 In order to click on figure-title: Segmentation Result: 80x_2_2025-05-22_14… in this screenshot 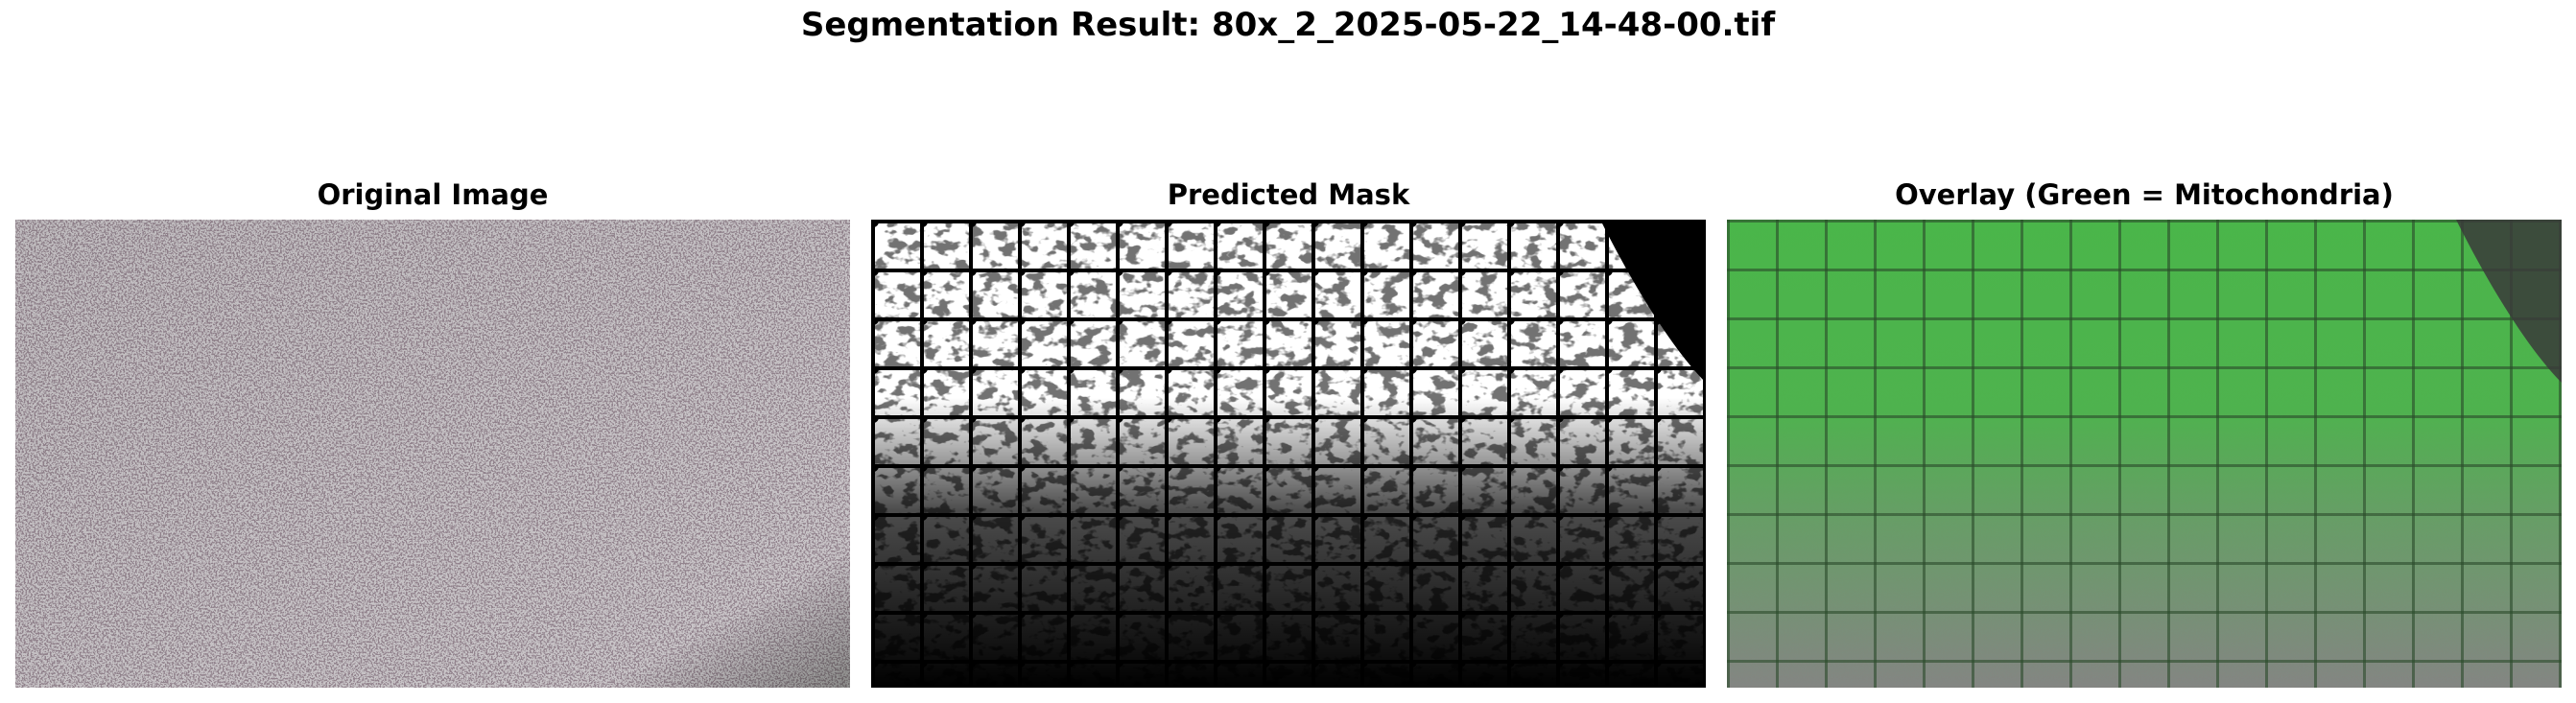, I will do `click(1288, 25)`.